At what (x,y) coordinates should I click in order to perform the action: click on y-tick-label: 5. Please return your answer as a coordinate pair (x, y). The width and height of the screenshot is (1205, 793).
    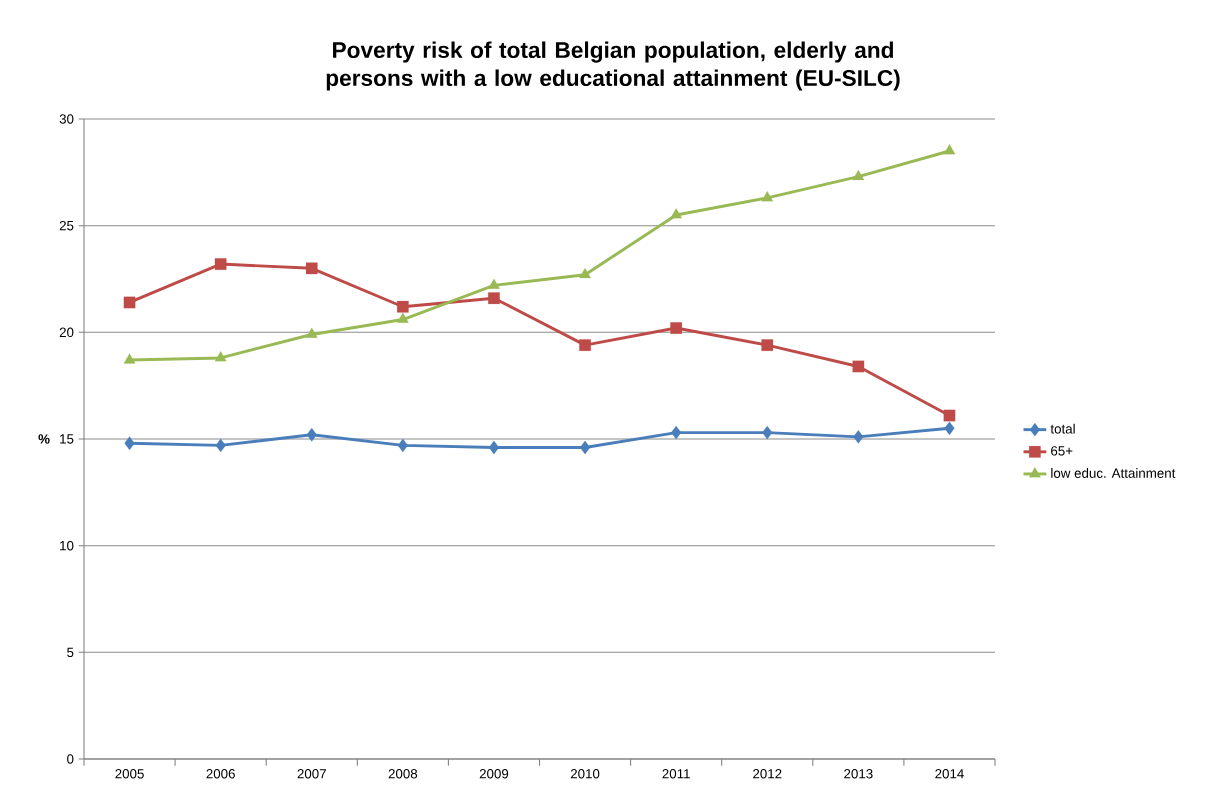
    Looking at the image, I should click on (70, 652).